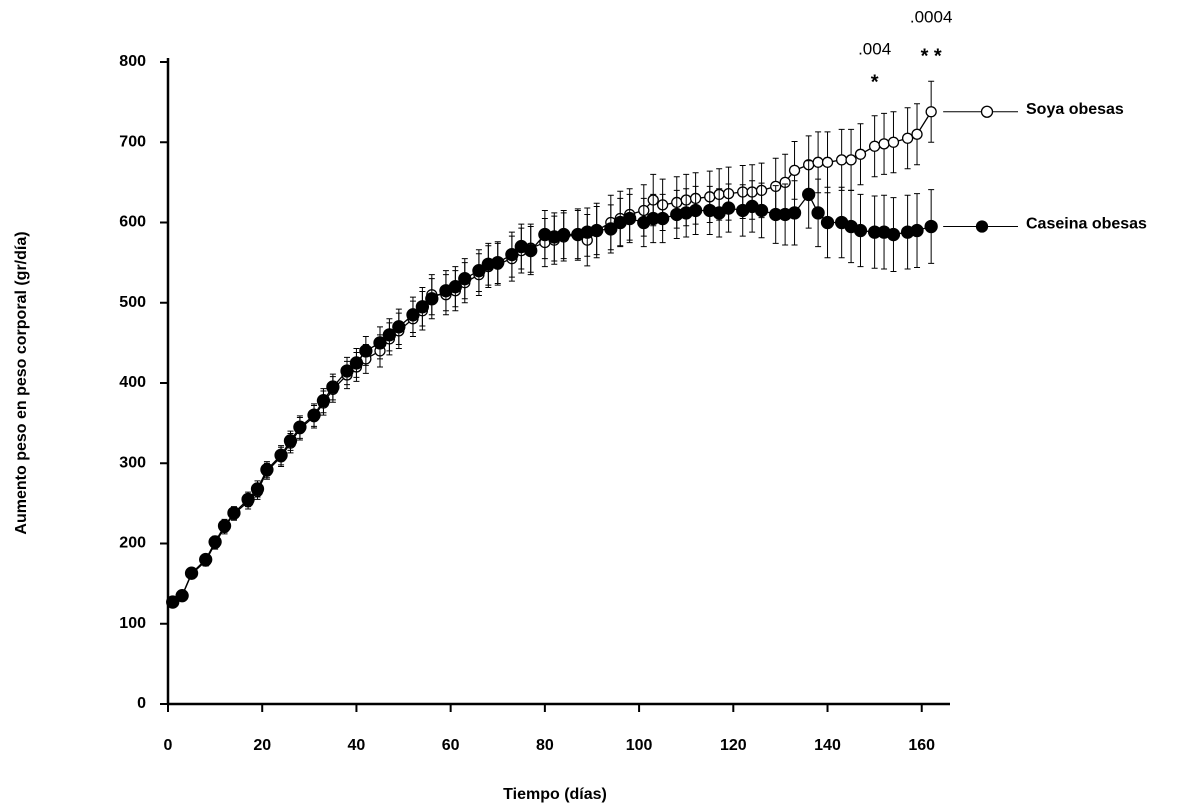 The width and height of the screenshot is (1202, 811). Describe the element at coordinates (545, 745) in the screenshot. I see `x-tick-label: 80` at that location.